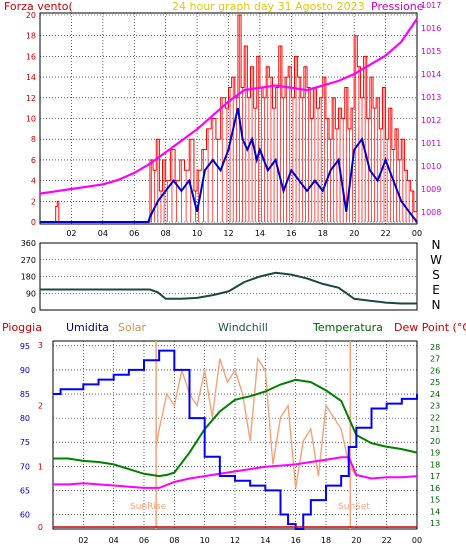 The image size is (466, 555). I want to click on wind-tick-label: 20, so click(31, 15).